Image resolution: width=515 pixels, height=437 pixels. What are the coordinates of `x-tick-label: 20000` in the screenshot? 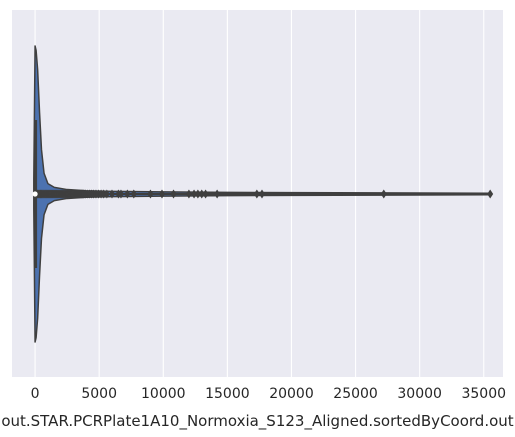 It's located at (291, 394).